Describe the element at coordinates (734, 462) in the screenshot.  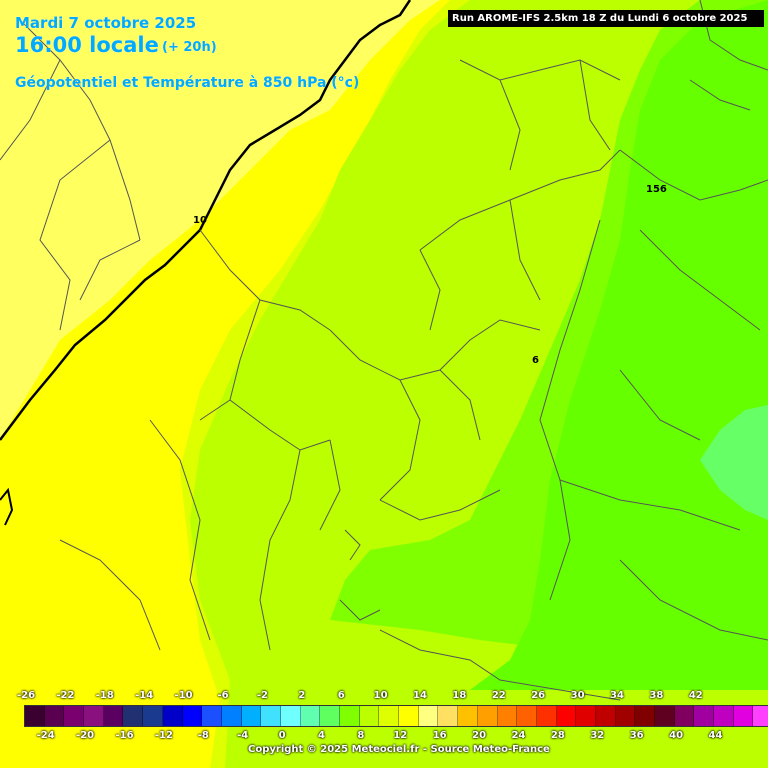
I see `zone-mint` at that location.